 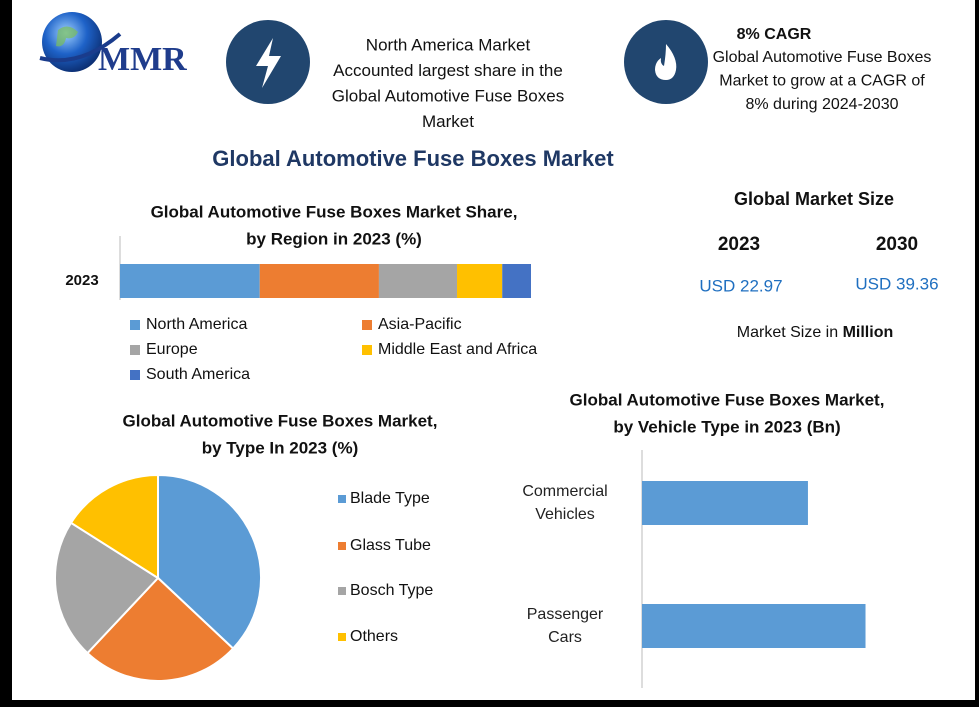 What do you see at coordinates (822, 57) in the screenshot?
I see `cagr-text: Global Automotive Fuse Boxes` at bounding box center [822, 57].